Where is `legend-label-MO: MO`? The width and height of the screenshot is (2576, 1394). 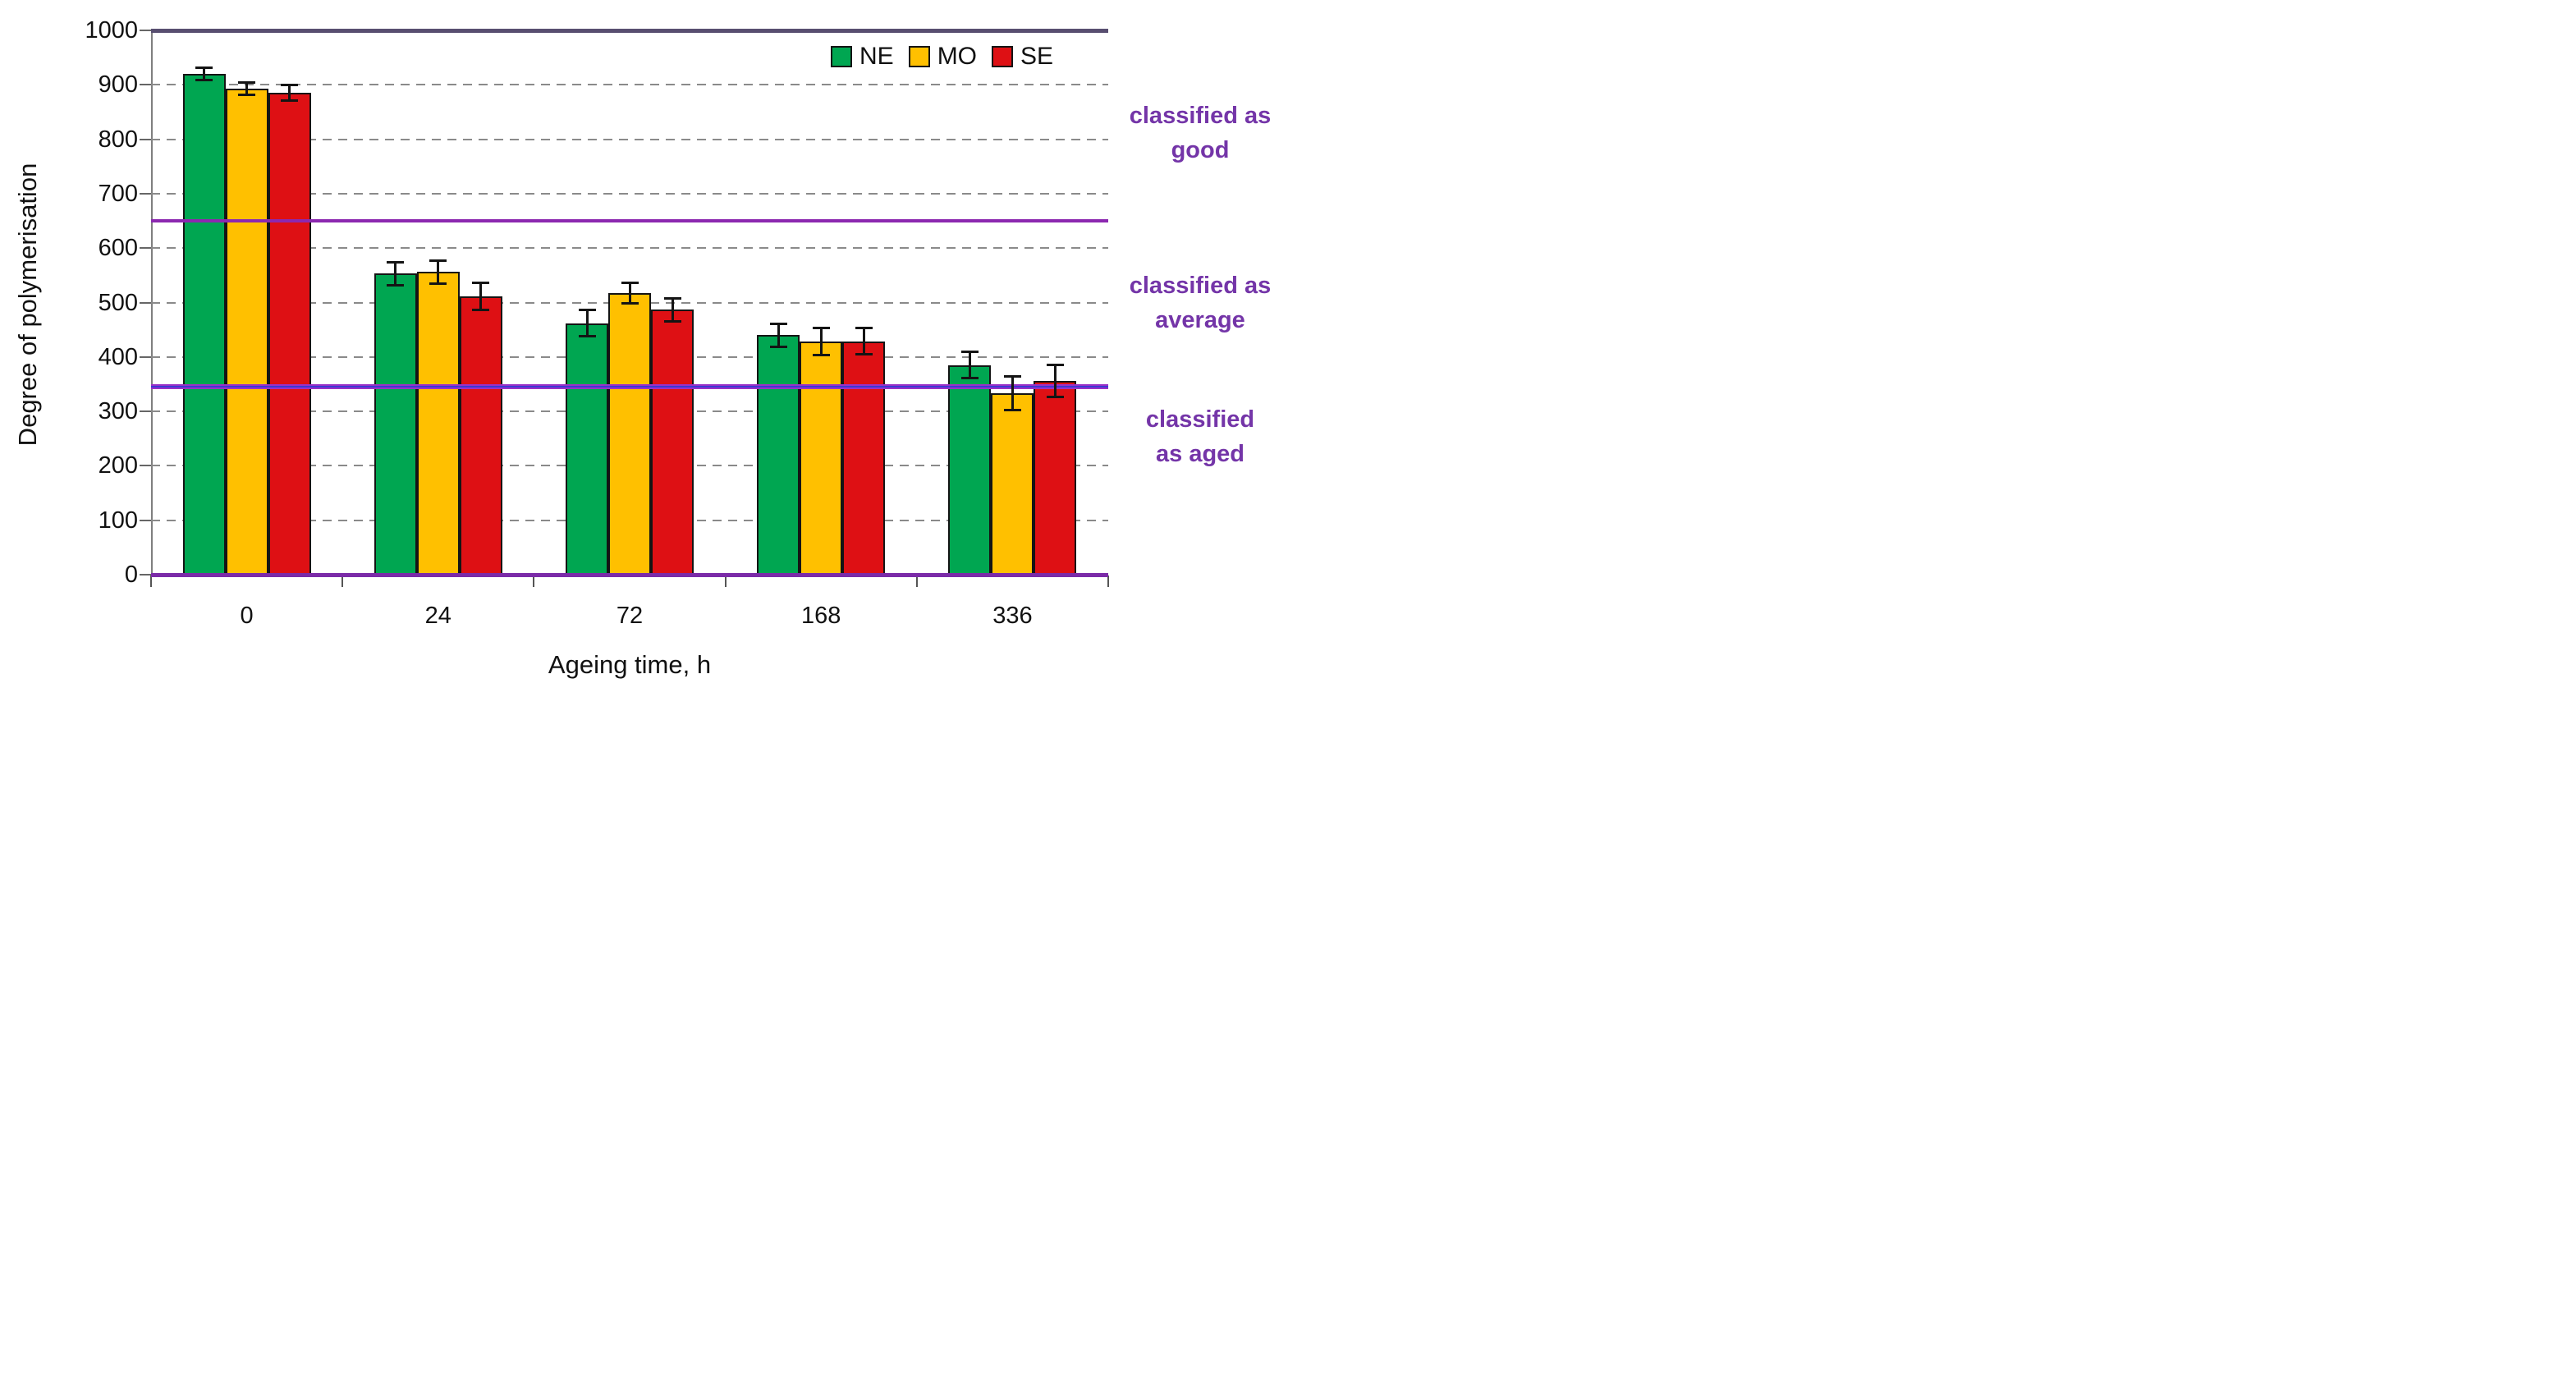 legend-label-MO: MO is located at coordinates (958, 56).